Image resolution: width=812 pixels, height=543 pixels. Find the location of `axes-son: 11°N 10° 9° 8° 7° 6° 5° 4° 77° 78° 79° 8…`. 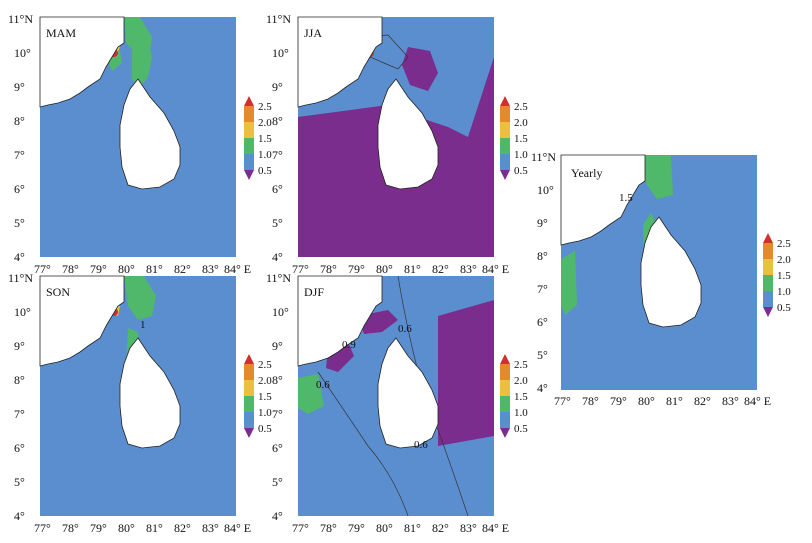

axes-son: 11°N 10° 9° 8° 7° 6° 5° 4° 77° 78° 79° 8… is located at coordinates (129, 403).